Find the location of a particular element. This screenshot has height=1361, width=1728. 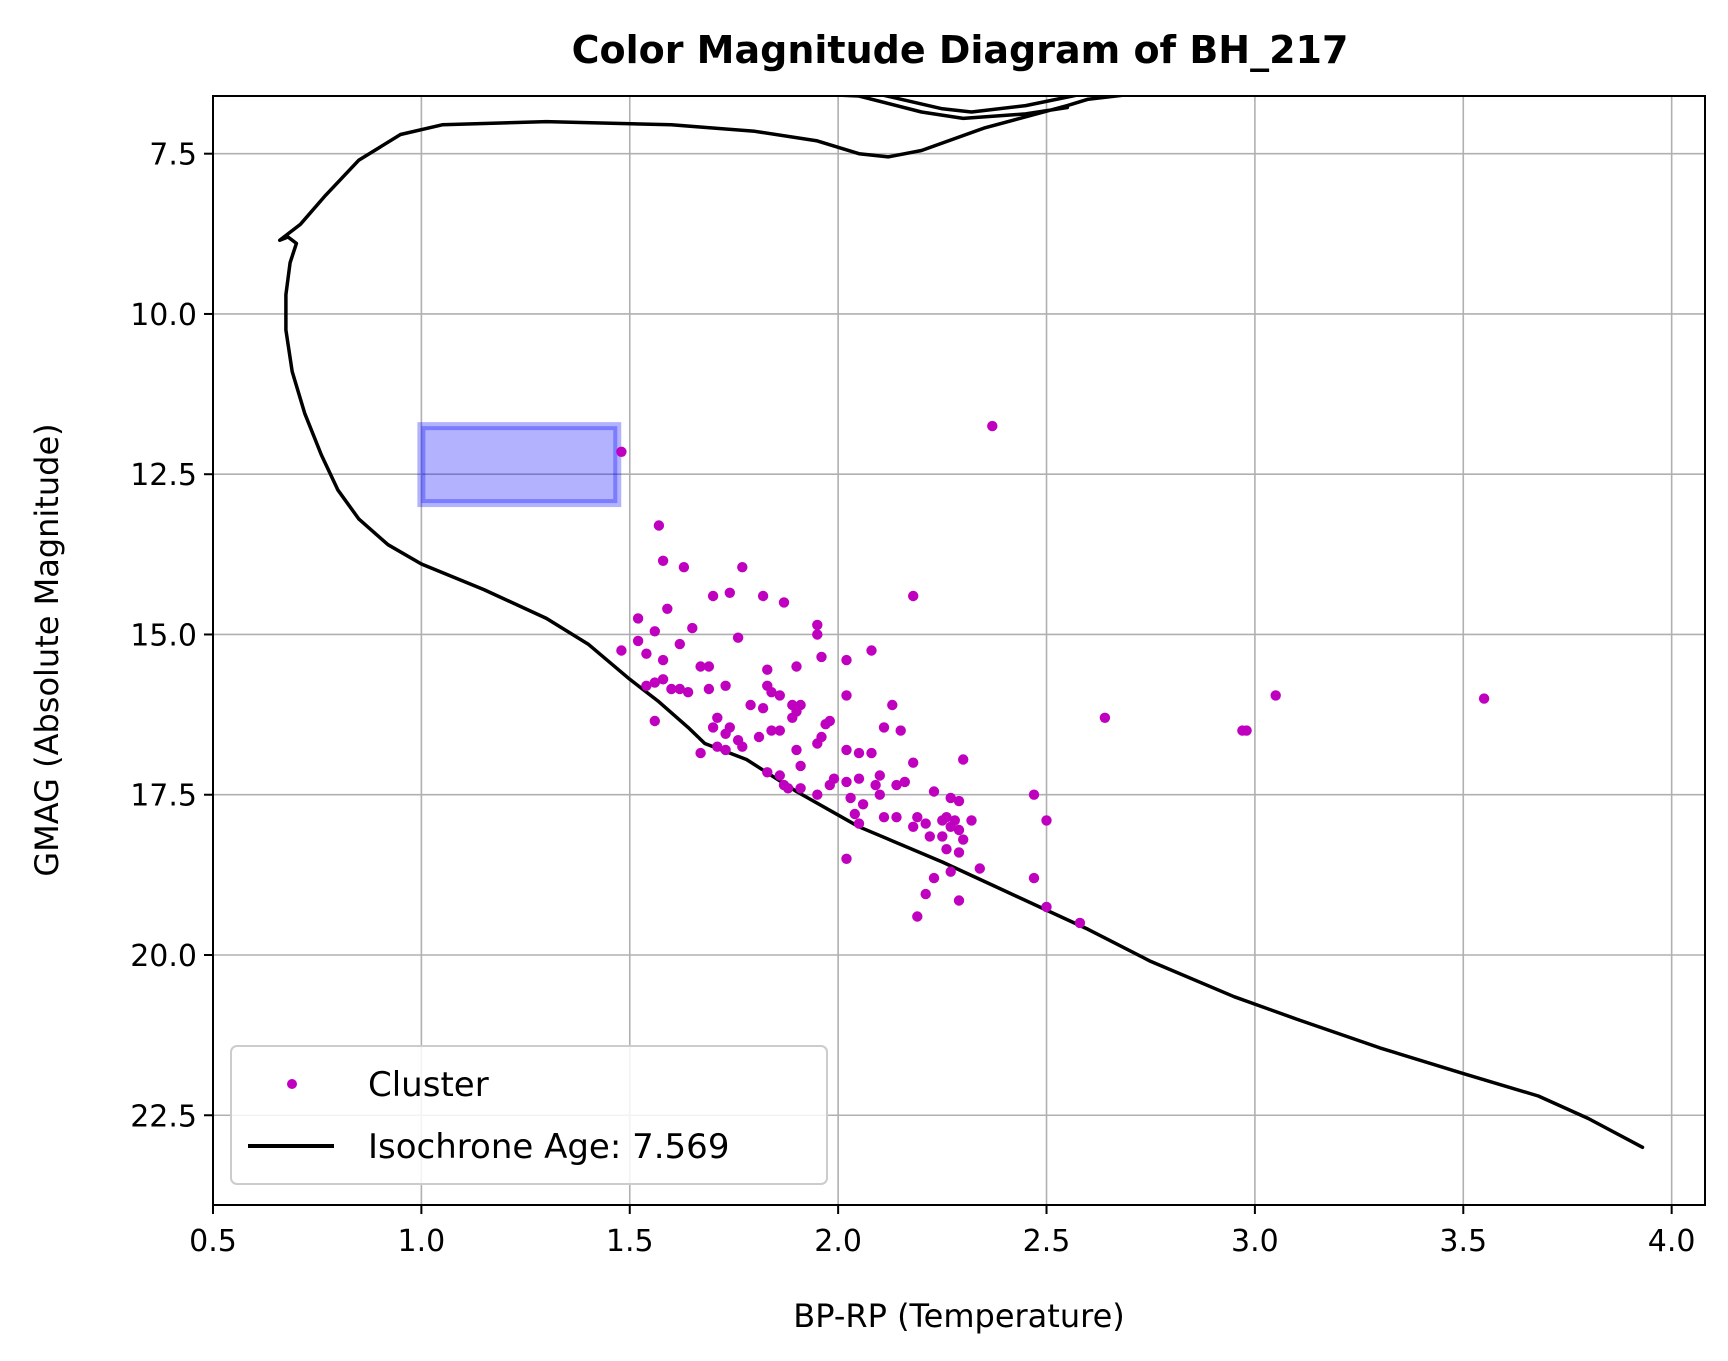

legend: Cluster Isochrone Age: 7.569 is located at coordinates (529, 1115).